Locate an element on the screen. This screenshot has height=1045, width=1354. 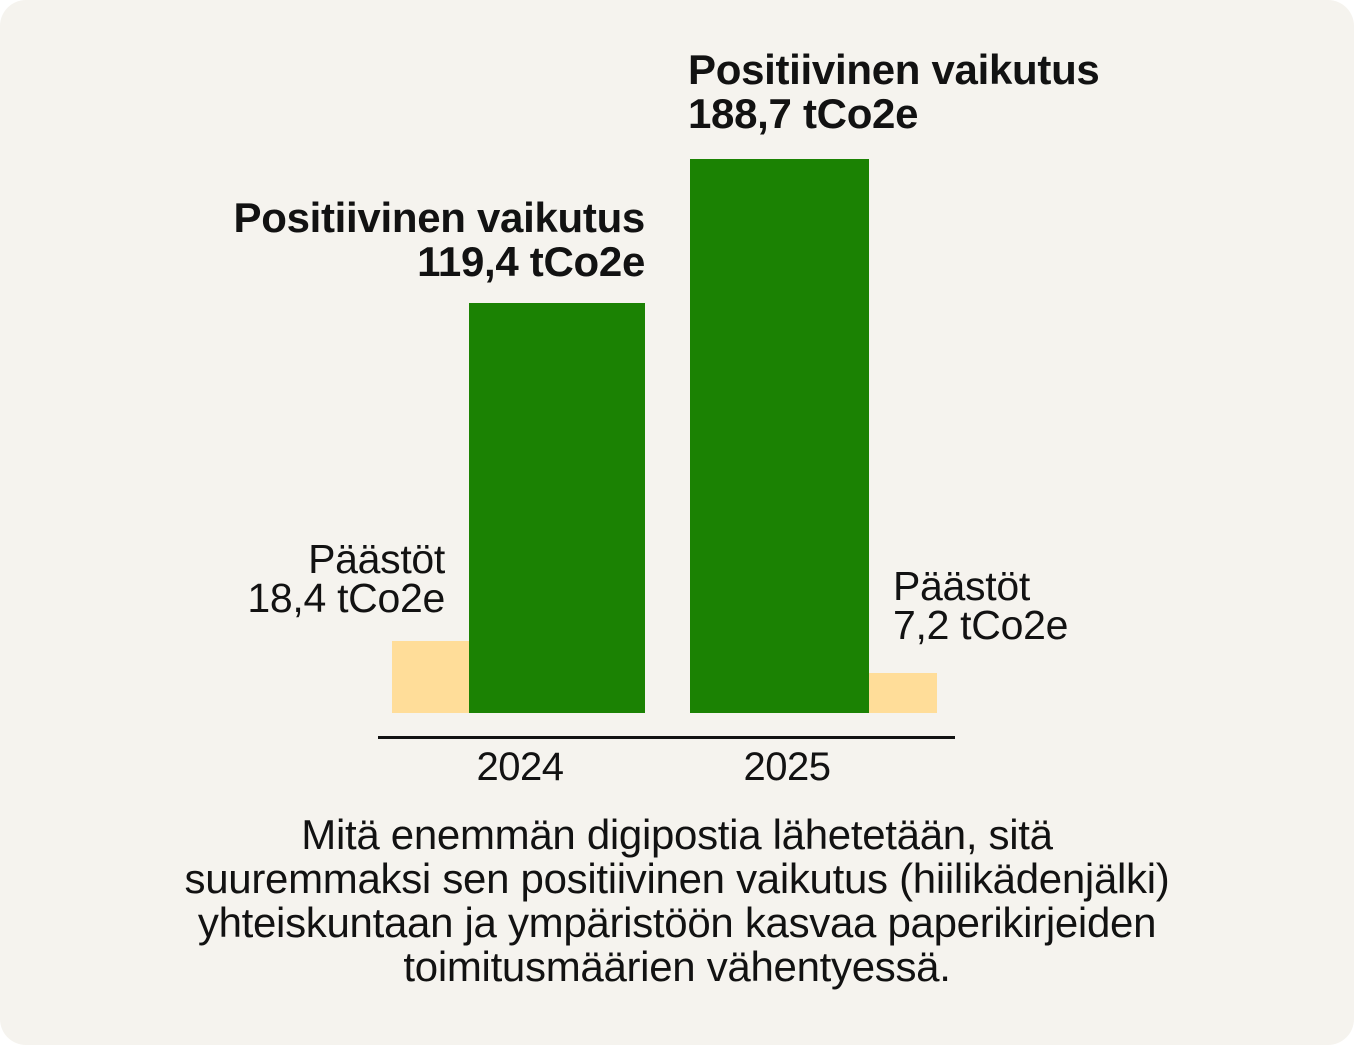
caption-line-1: Mitä enemmän digipostia lähetetään, sitä is located at coordinates (677, 834).